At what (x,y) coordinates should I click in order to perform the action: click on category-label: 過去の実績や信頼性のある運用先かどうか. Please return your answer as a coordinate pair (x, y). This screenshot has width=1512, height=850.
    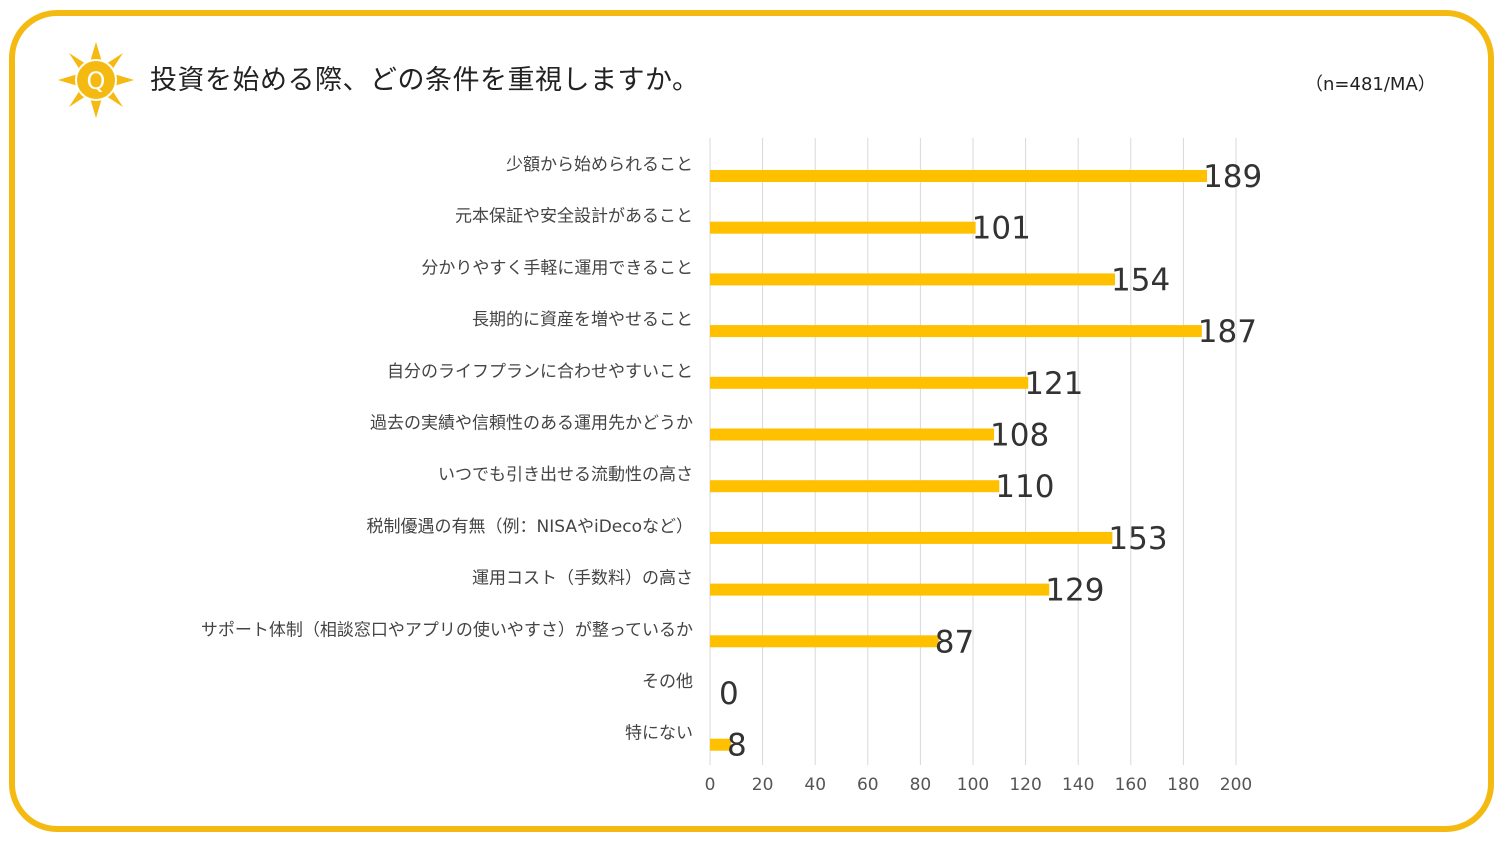
    Looking at the image, I should click on (531, 424).